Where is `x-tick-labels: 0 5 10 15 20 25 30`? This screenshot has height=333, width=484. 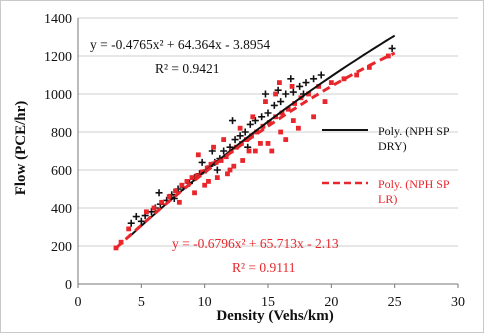 x-tick-labels: 0 5 10 15 20 25 30 is located at coordinates (270, 302).